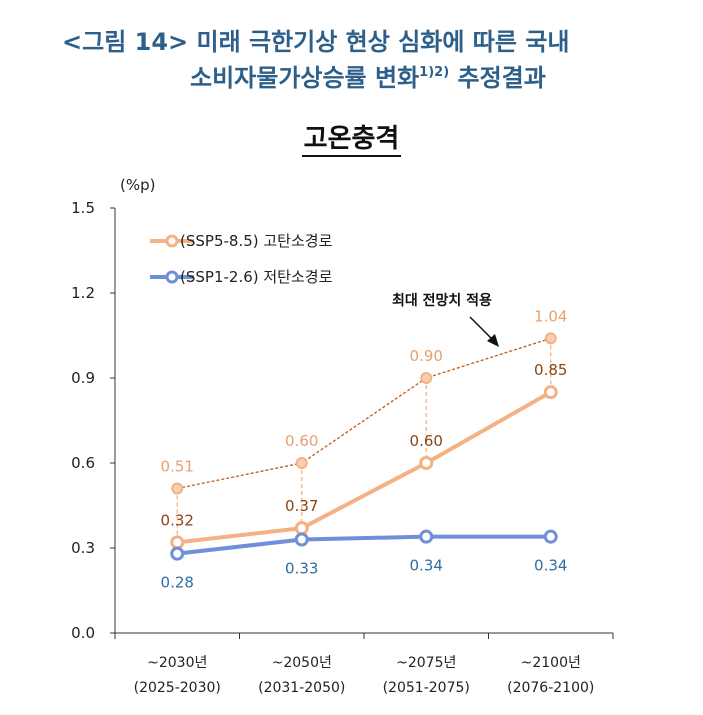 This screenshot has height=715, width=703. What do you see at coordinates (302, 663) in the screenshot?
I see `x-tick-label: ~2050년` at bounding box center [302, 663].